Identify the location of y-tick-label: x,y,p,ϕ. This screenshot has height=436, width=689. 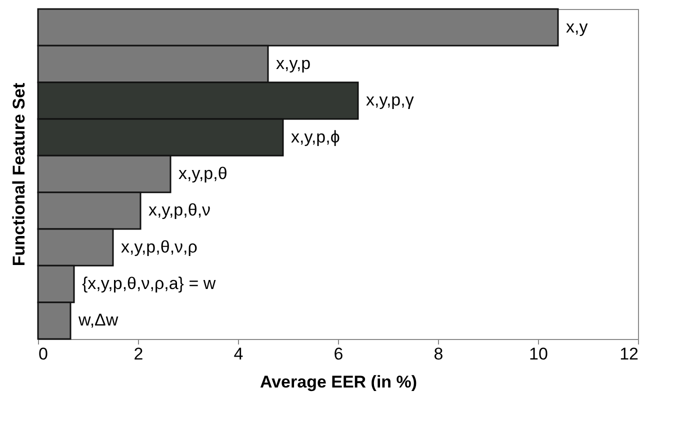
(315, 136).